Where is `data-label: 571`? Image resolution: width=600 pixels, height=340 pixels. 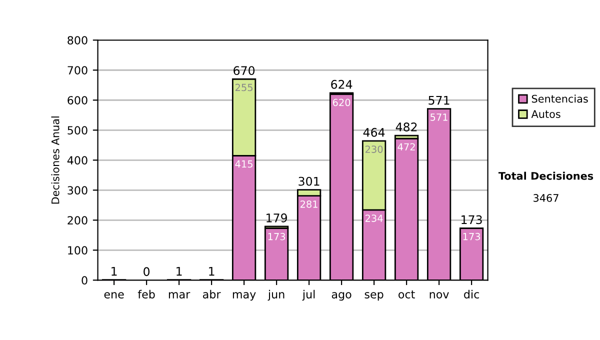 data-label: 571 is located at coordinates (439, 117).